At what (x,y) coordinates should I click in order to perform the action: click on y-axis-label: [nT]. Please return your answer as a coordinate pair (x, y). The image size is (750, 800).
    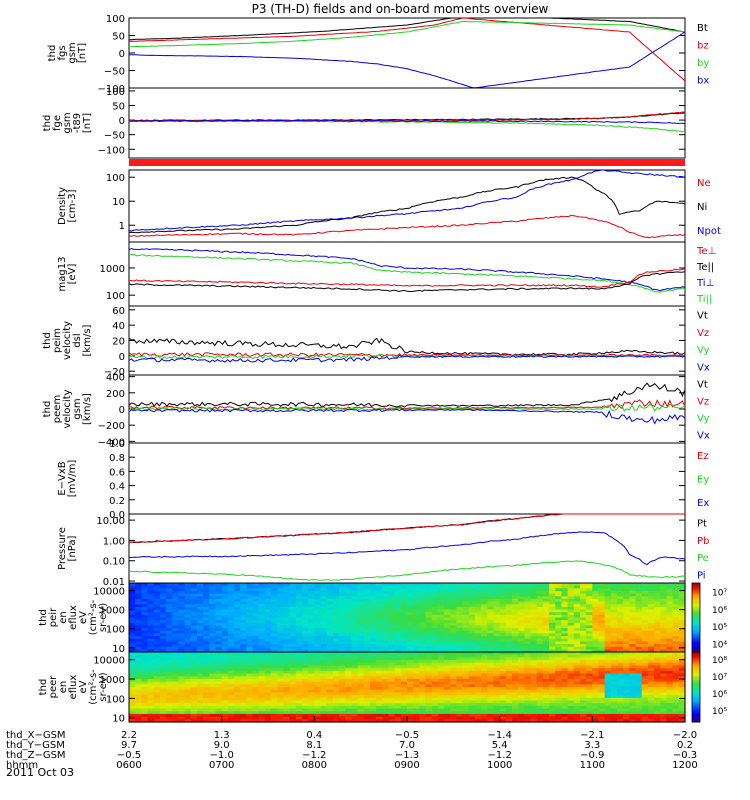
    Looking at the image, I should click on (82, 53).